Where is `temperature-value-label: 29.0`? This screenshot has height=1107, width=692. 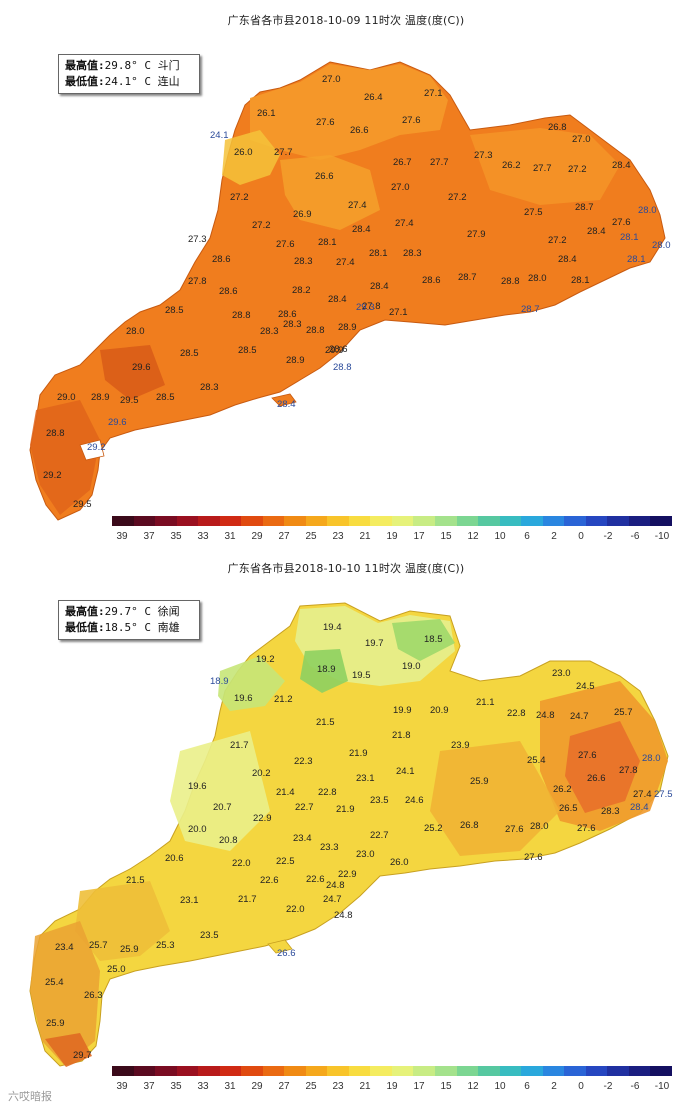
temperature-value-label: 29.0 is located at coordinates (66, 397).